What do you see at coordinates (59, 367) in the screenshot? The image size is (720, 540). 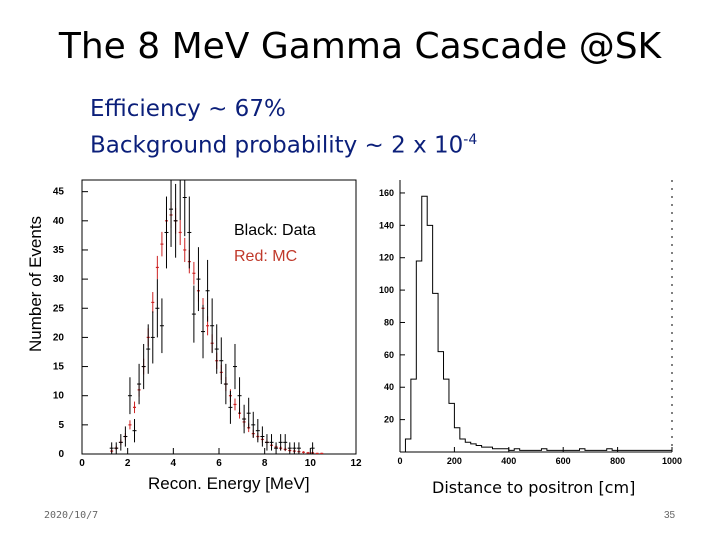 I see `energy-ytick-label: 15` at bounding box center [59, 367].